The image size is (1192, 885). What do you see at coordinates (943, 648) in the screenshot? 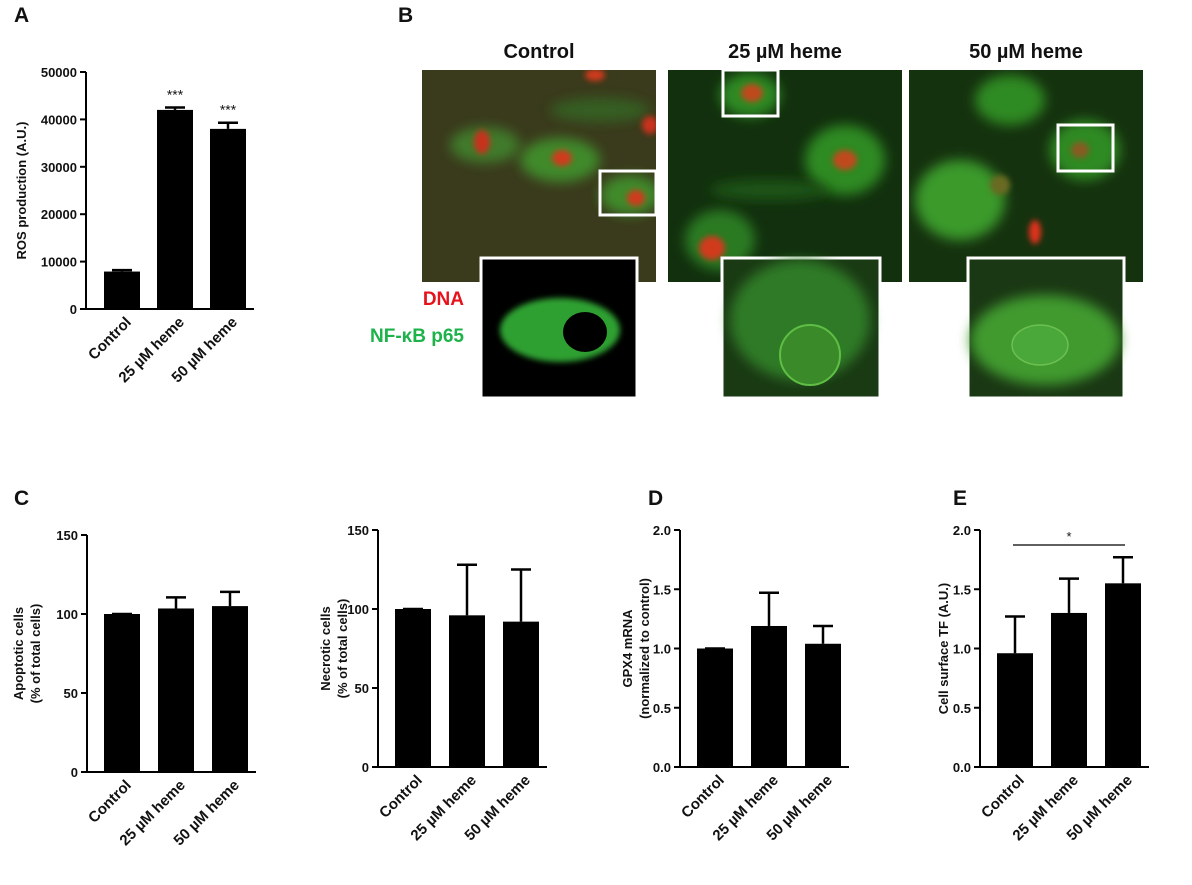
I see `y-axis-label: Cell surface TF (A.U.)` at bounding box center [943, 648].